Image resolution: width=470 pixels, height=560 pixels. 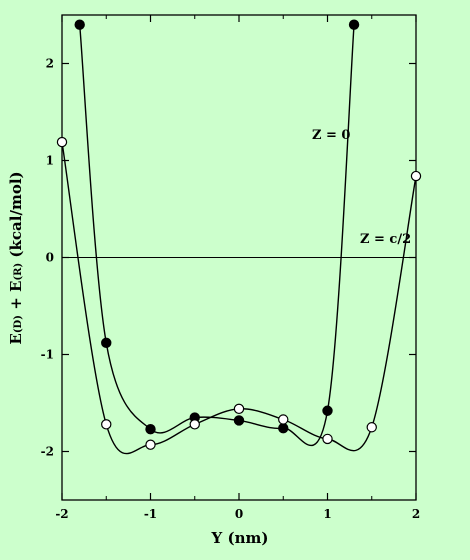 What do you see at coordinates (47, 452) in the screenshot?
I see `y-tick-label: -2` at bounding box center [47, 452].